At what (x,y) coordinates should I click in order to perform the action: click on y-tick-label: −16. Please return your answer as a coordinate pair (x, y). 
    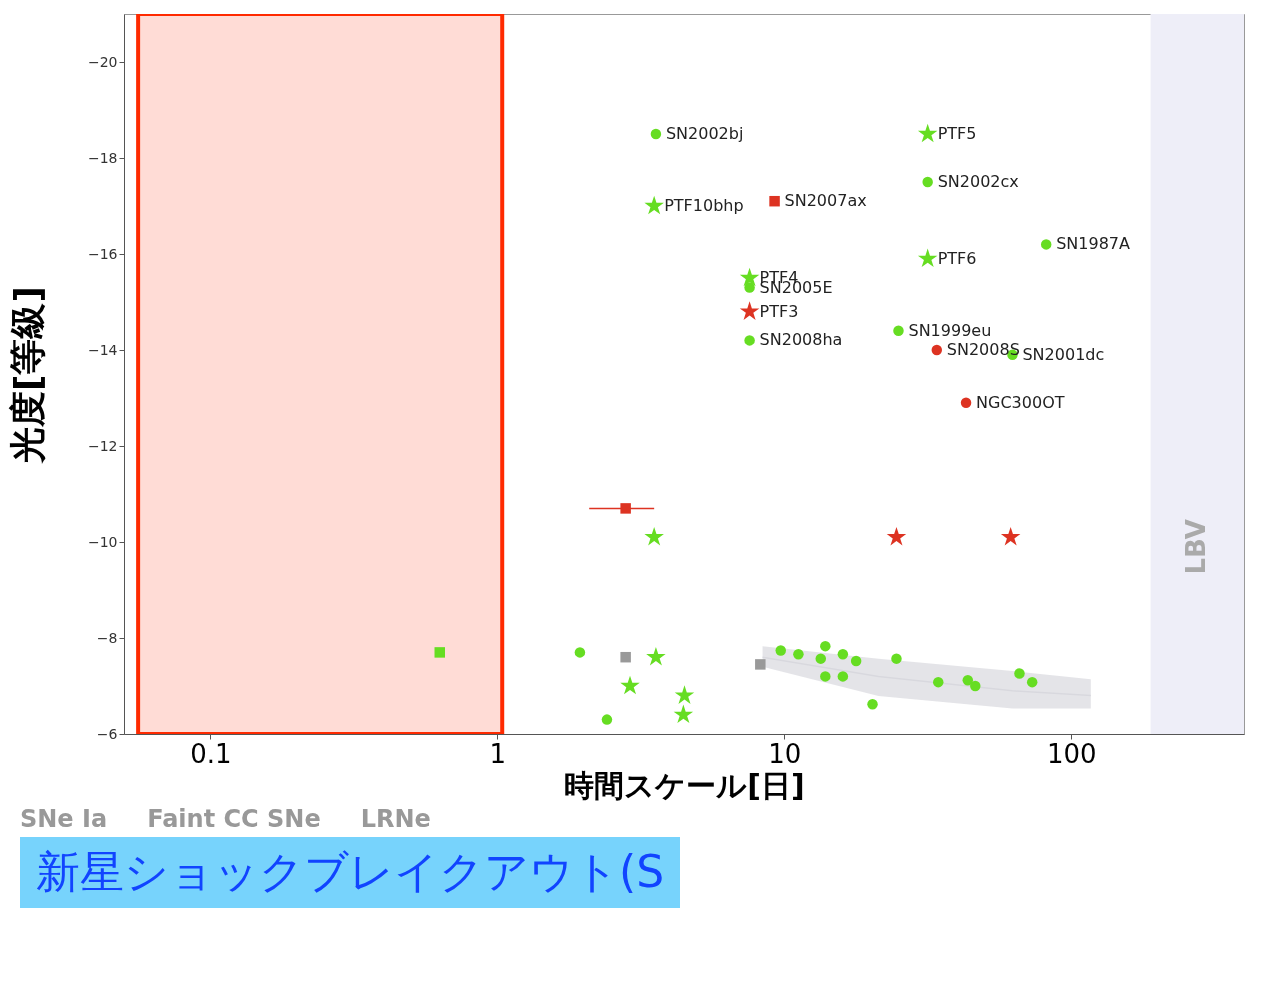
    Looking at the image, I should click on (102, 253).